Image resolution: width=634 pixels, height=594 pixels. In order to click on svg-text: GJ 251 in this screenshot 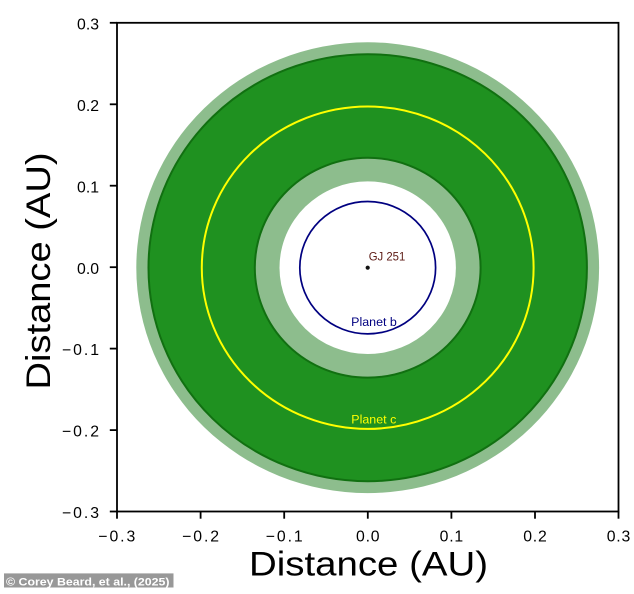, I will do `click(387, 257)`.